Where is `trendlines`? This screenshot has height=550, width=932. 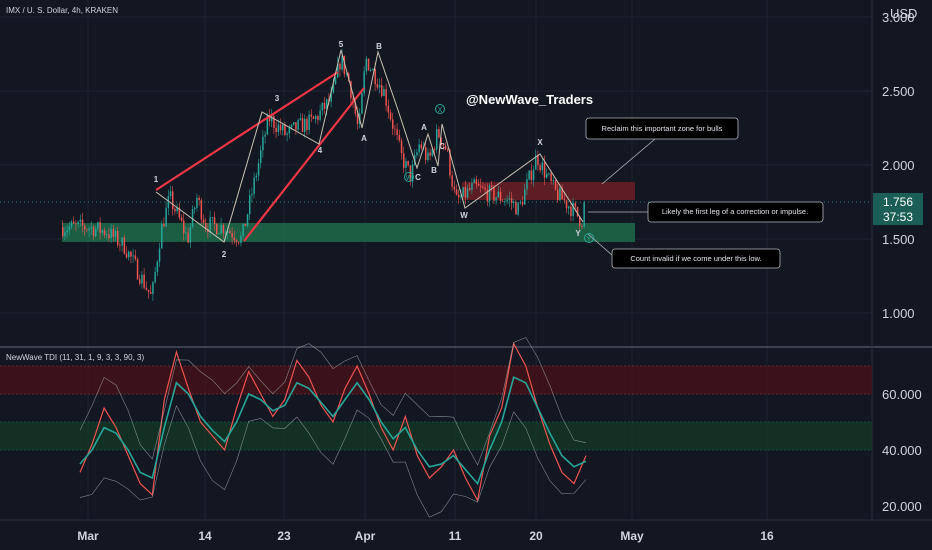
trendlines is located at coordinates (260, 156).